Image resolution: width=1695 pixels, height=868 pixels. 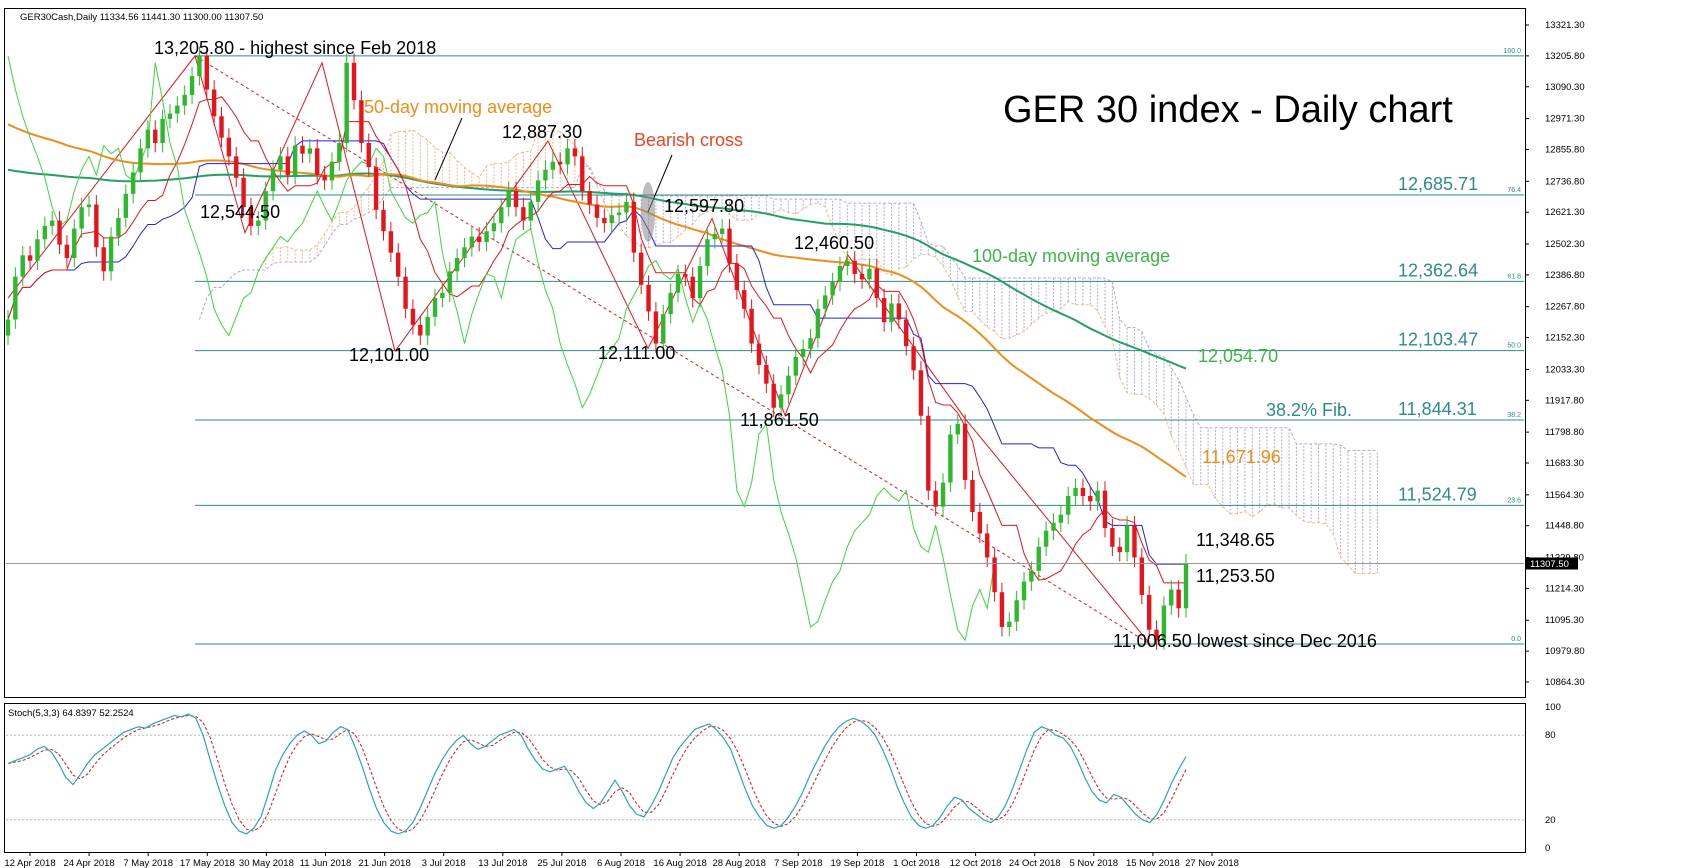 I want to click on zigzag-line-early, so click(x=201, y=203).